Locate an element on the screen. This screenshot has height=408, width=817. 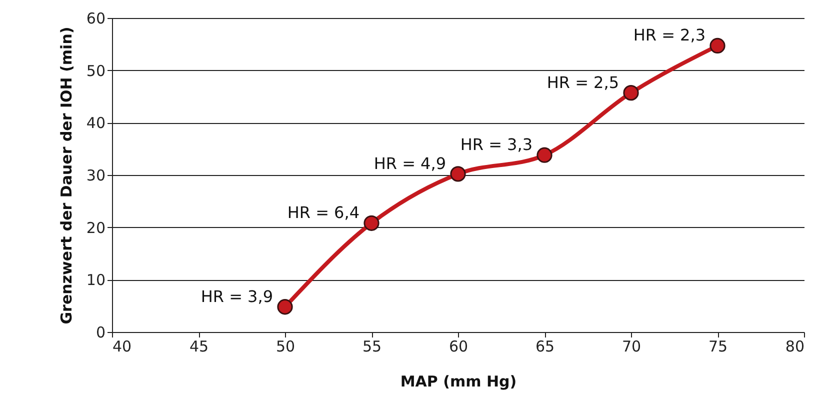
x-tick-label: 55 is located at coordinates (372, 347).